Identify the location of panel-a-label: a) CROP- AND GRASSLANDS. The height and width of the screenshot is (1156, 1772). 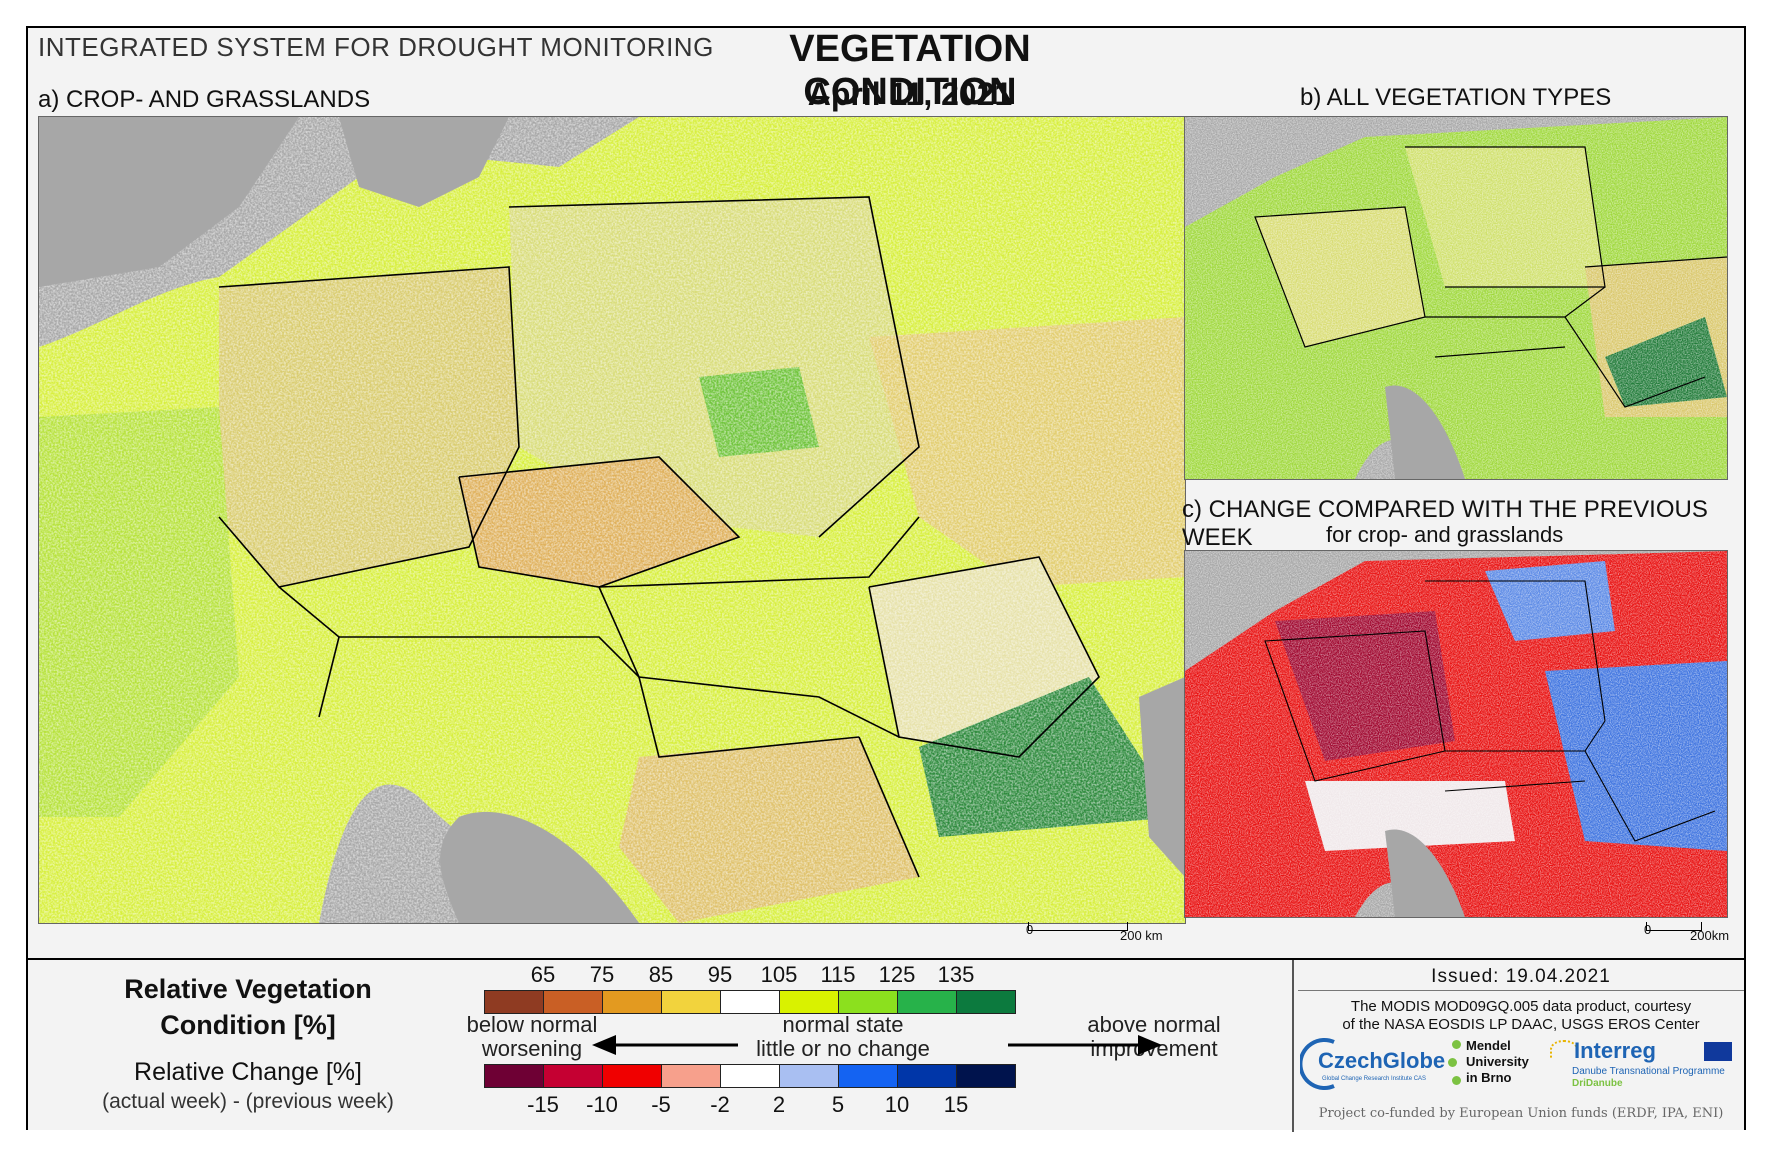
(204, 99).